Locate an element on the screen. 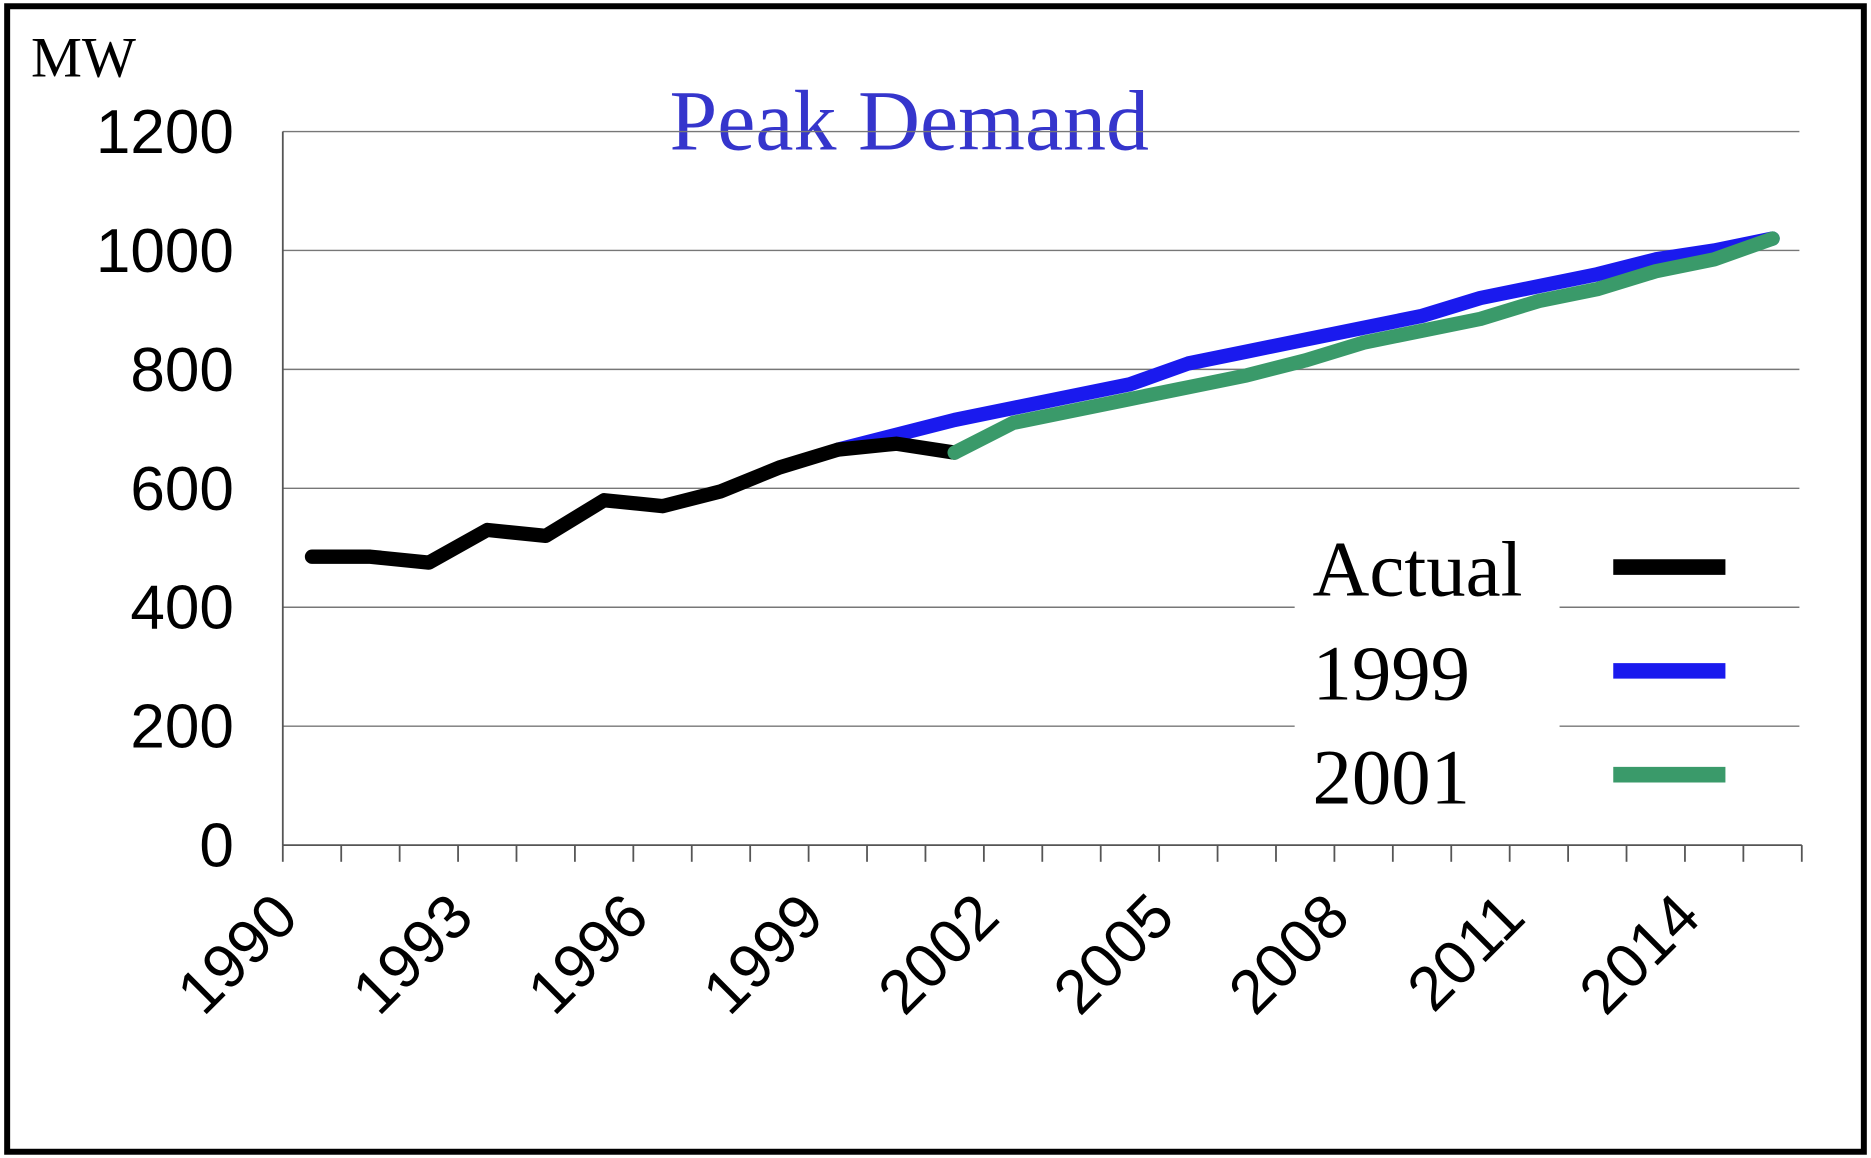 The width and height of the screenshot is (1871, 1158). legend-box is located at coordinates (1427, 669).